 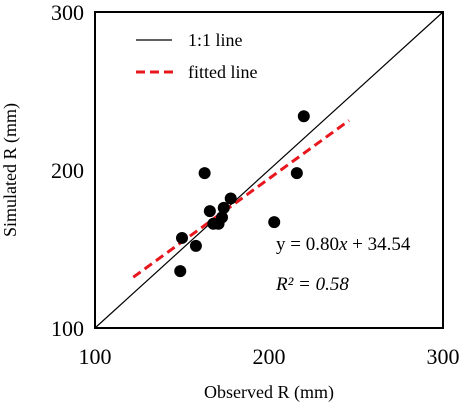 I want to click on y-axis-label: Simulated R (mm), so click(x=10, y=170).